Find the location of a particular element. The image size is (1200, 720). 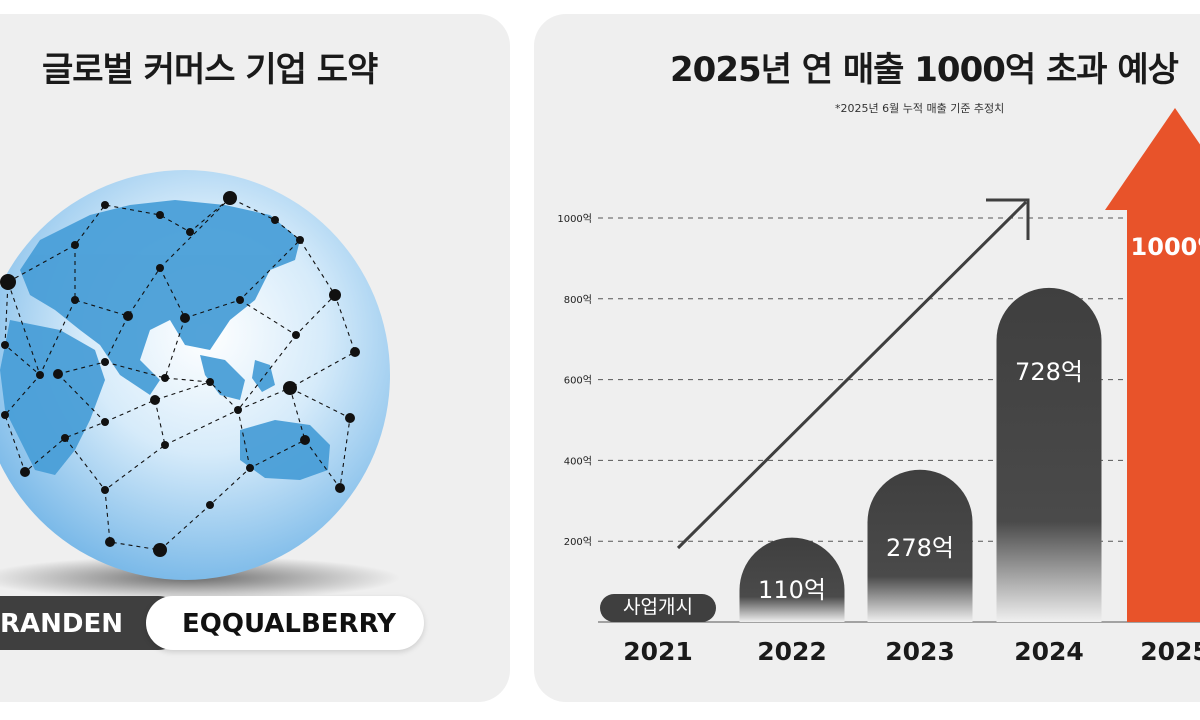

continent-europe-asia is located at coordinates (160, 297).